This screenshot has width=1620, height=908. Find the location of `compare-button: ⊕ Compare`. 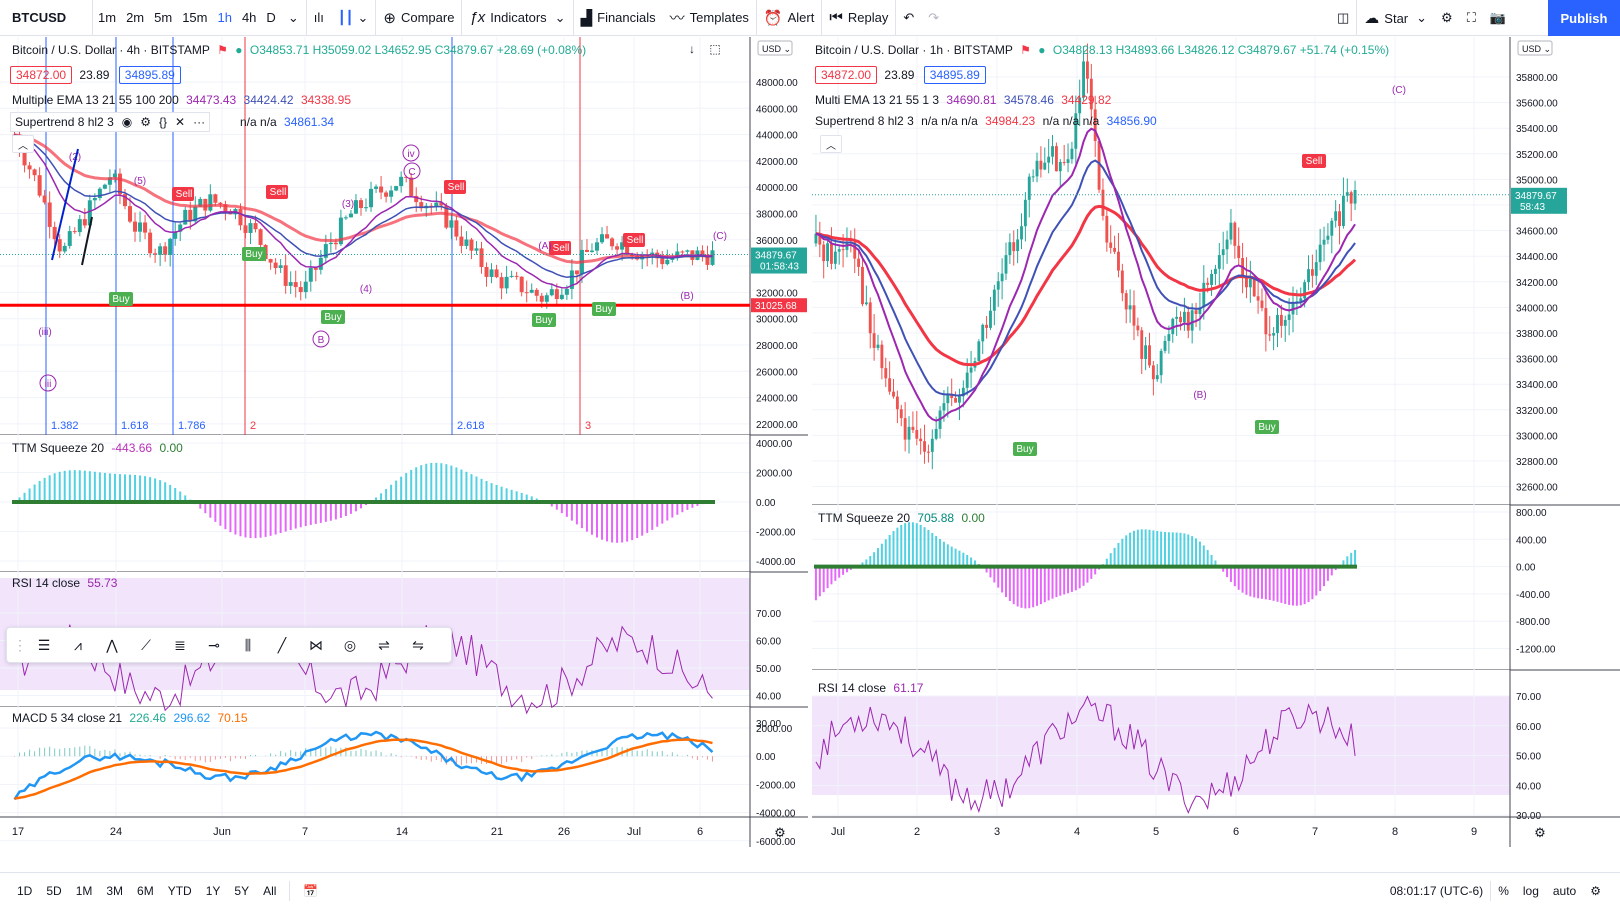

compare-button: ⊕ Compare is located at coordinates (419, 18).